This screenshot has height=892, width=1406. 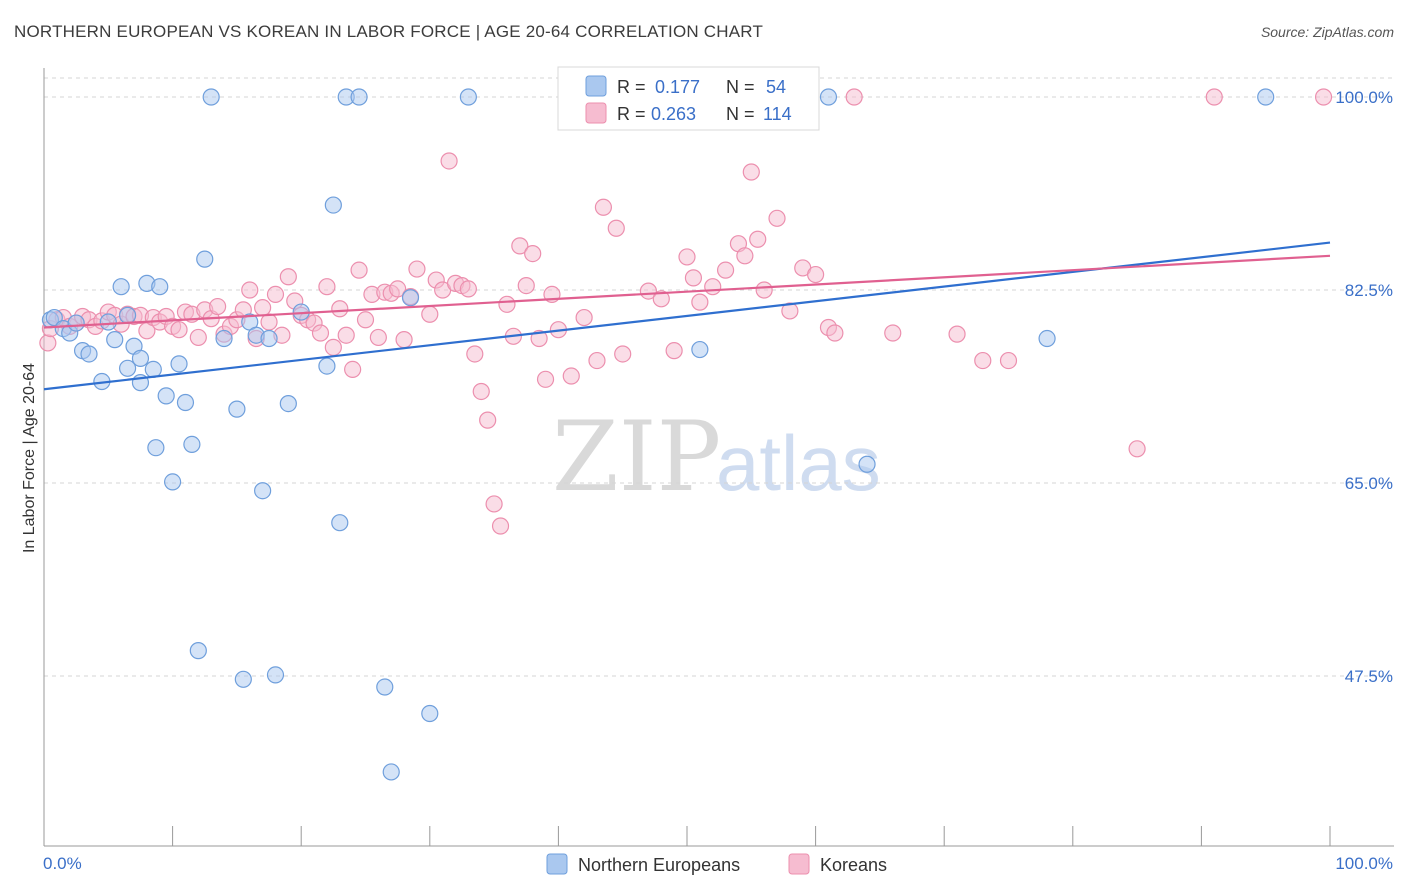 I want to click on x-tick-label-min: 0.0%, so click(x=62, y=863).